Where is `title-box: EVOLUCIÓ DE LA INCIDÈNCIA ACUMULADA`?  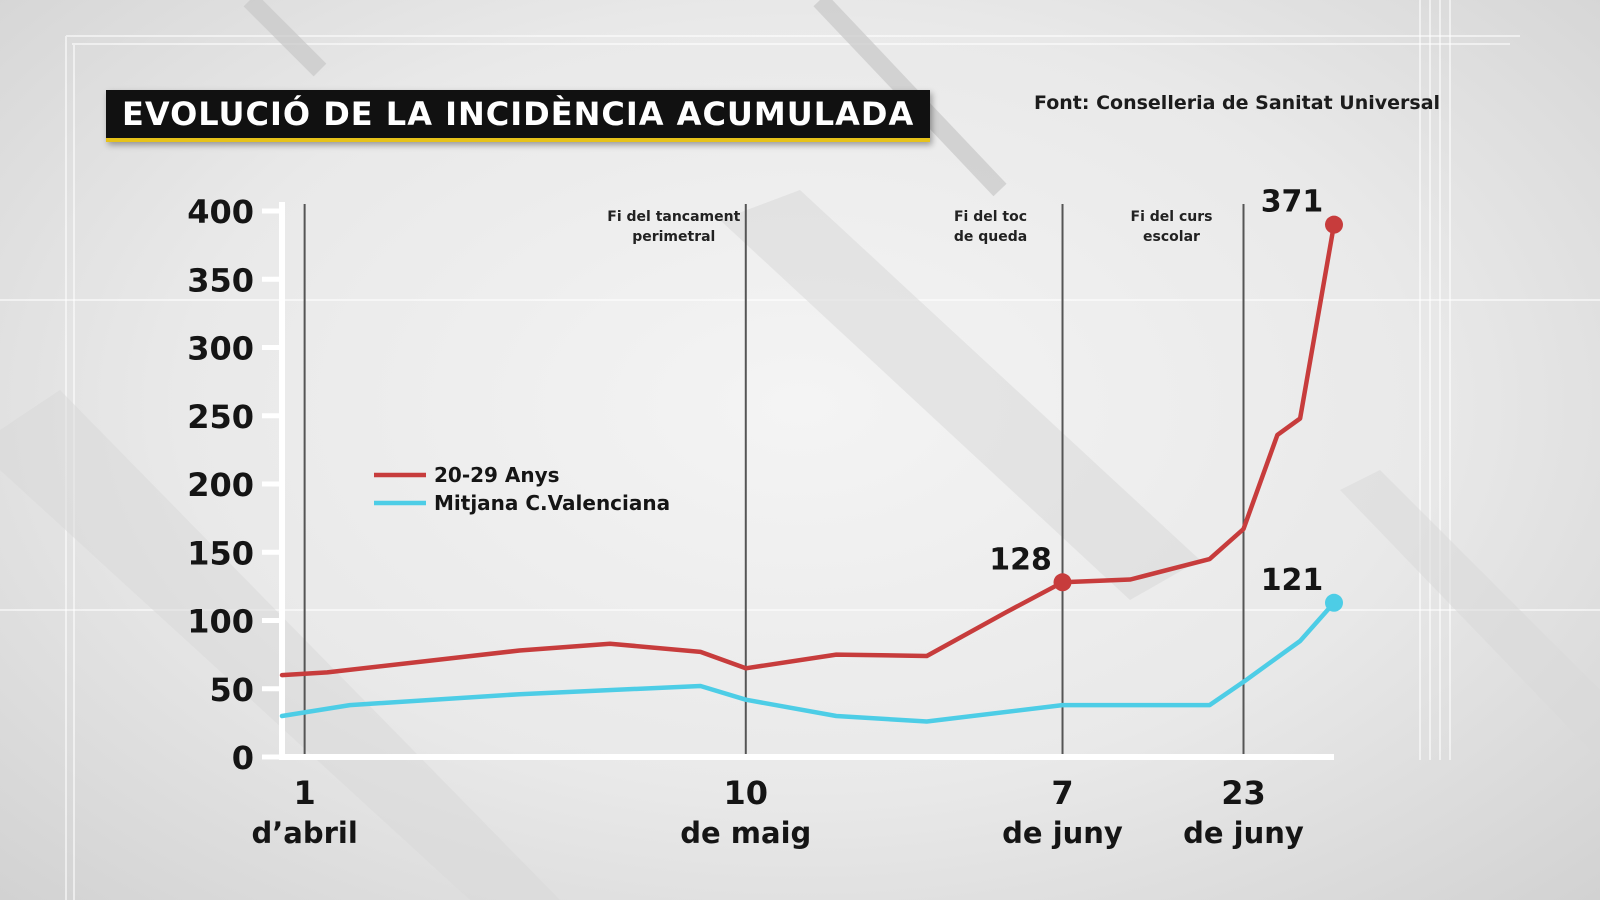 title-box: EVOLUCIÓ DE LA INCIDÈNCIA ACUMULADA is located at coordinates (518, 116).